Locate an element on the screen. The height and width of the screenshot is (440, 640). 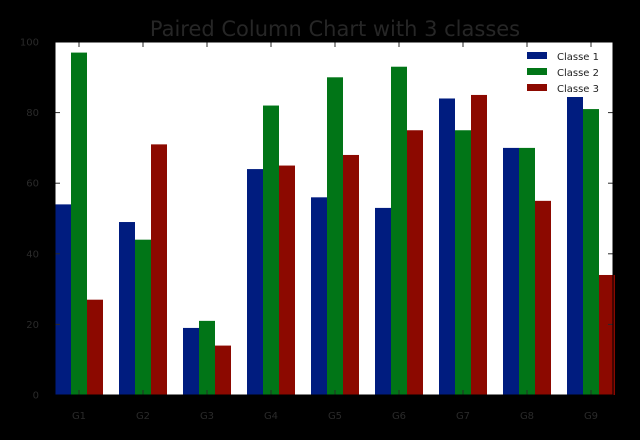
legend-label-classe-3: Classe 3 is located at coordinates (578, 89).